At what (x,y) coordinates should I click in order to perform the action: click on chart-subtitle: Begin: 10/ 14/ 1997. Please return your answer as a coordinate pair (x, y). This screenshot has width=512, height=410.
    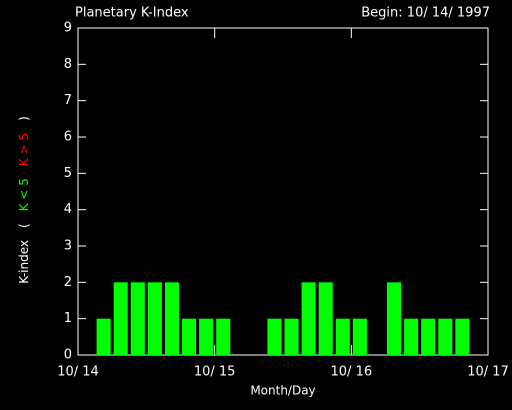
    Looking at the image, I should click on (425, 13).